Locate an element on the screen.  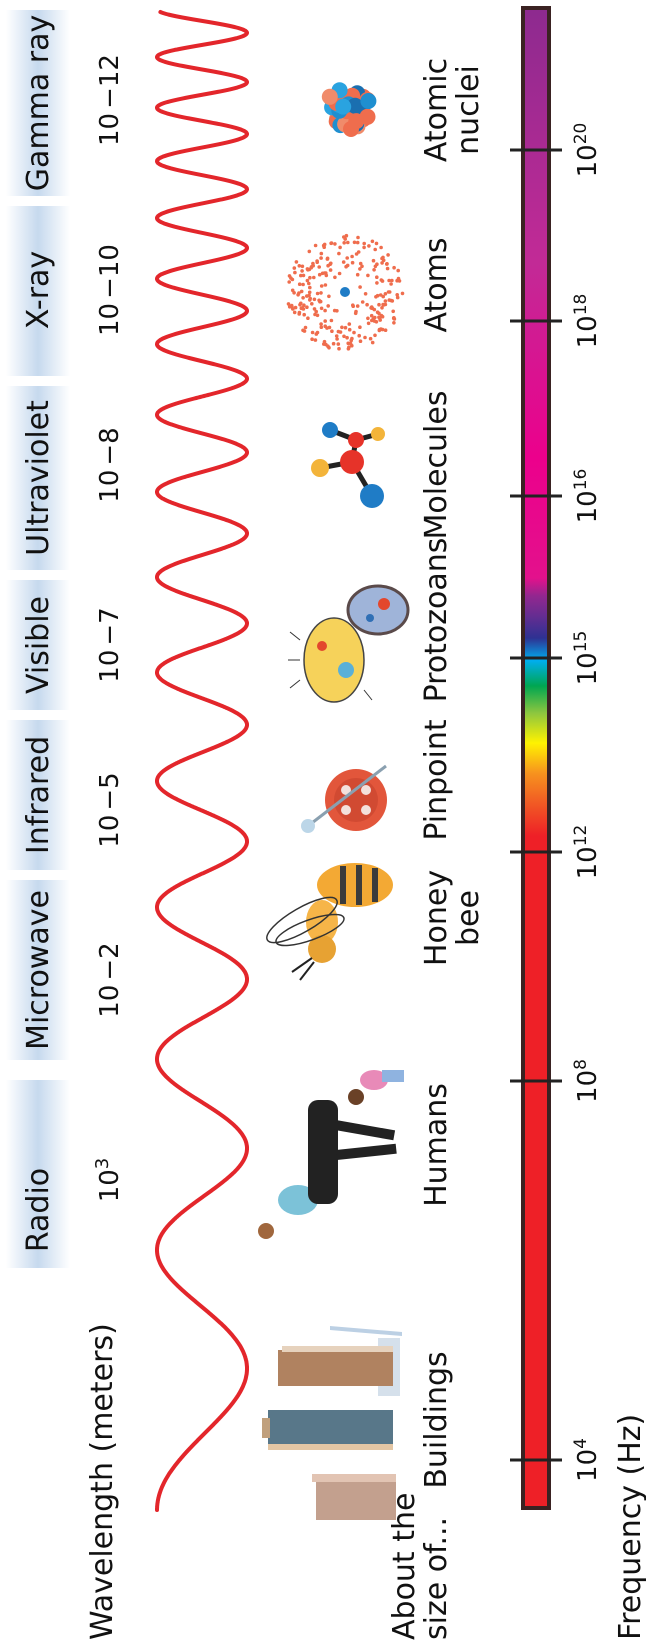
wavelength-value-visible: 10−7 is located at coordinates (110, 644).